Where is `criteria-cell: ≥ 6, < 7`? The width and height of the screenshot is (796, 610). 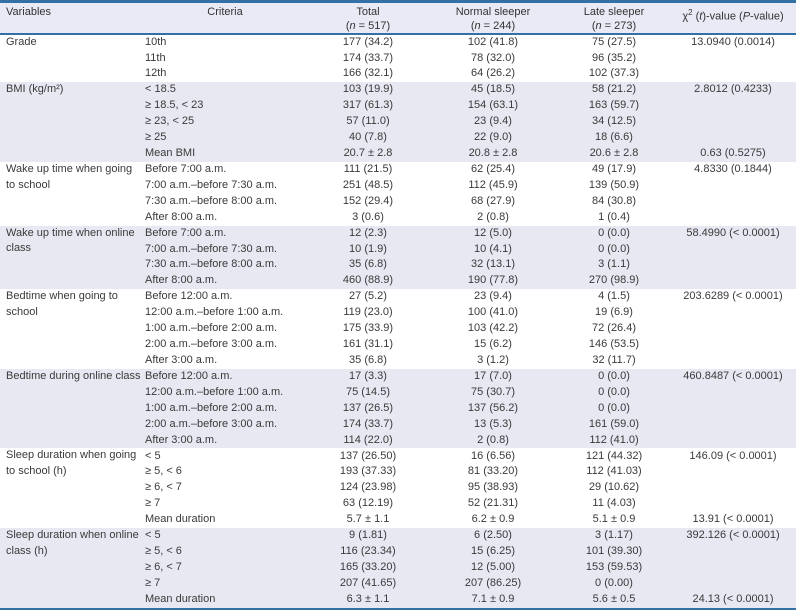 criteria-cell: ≥ 6, < 7 is located at coordinates (163, 567).